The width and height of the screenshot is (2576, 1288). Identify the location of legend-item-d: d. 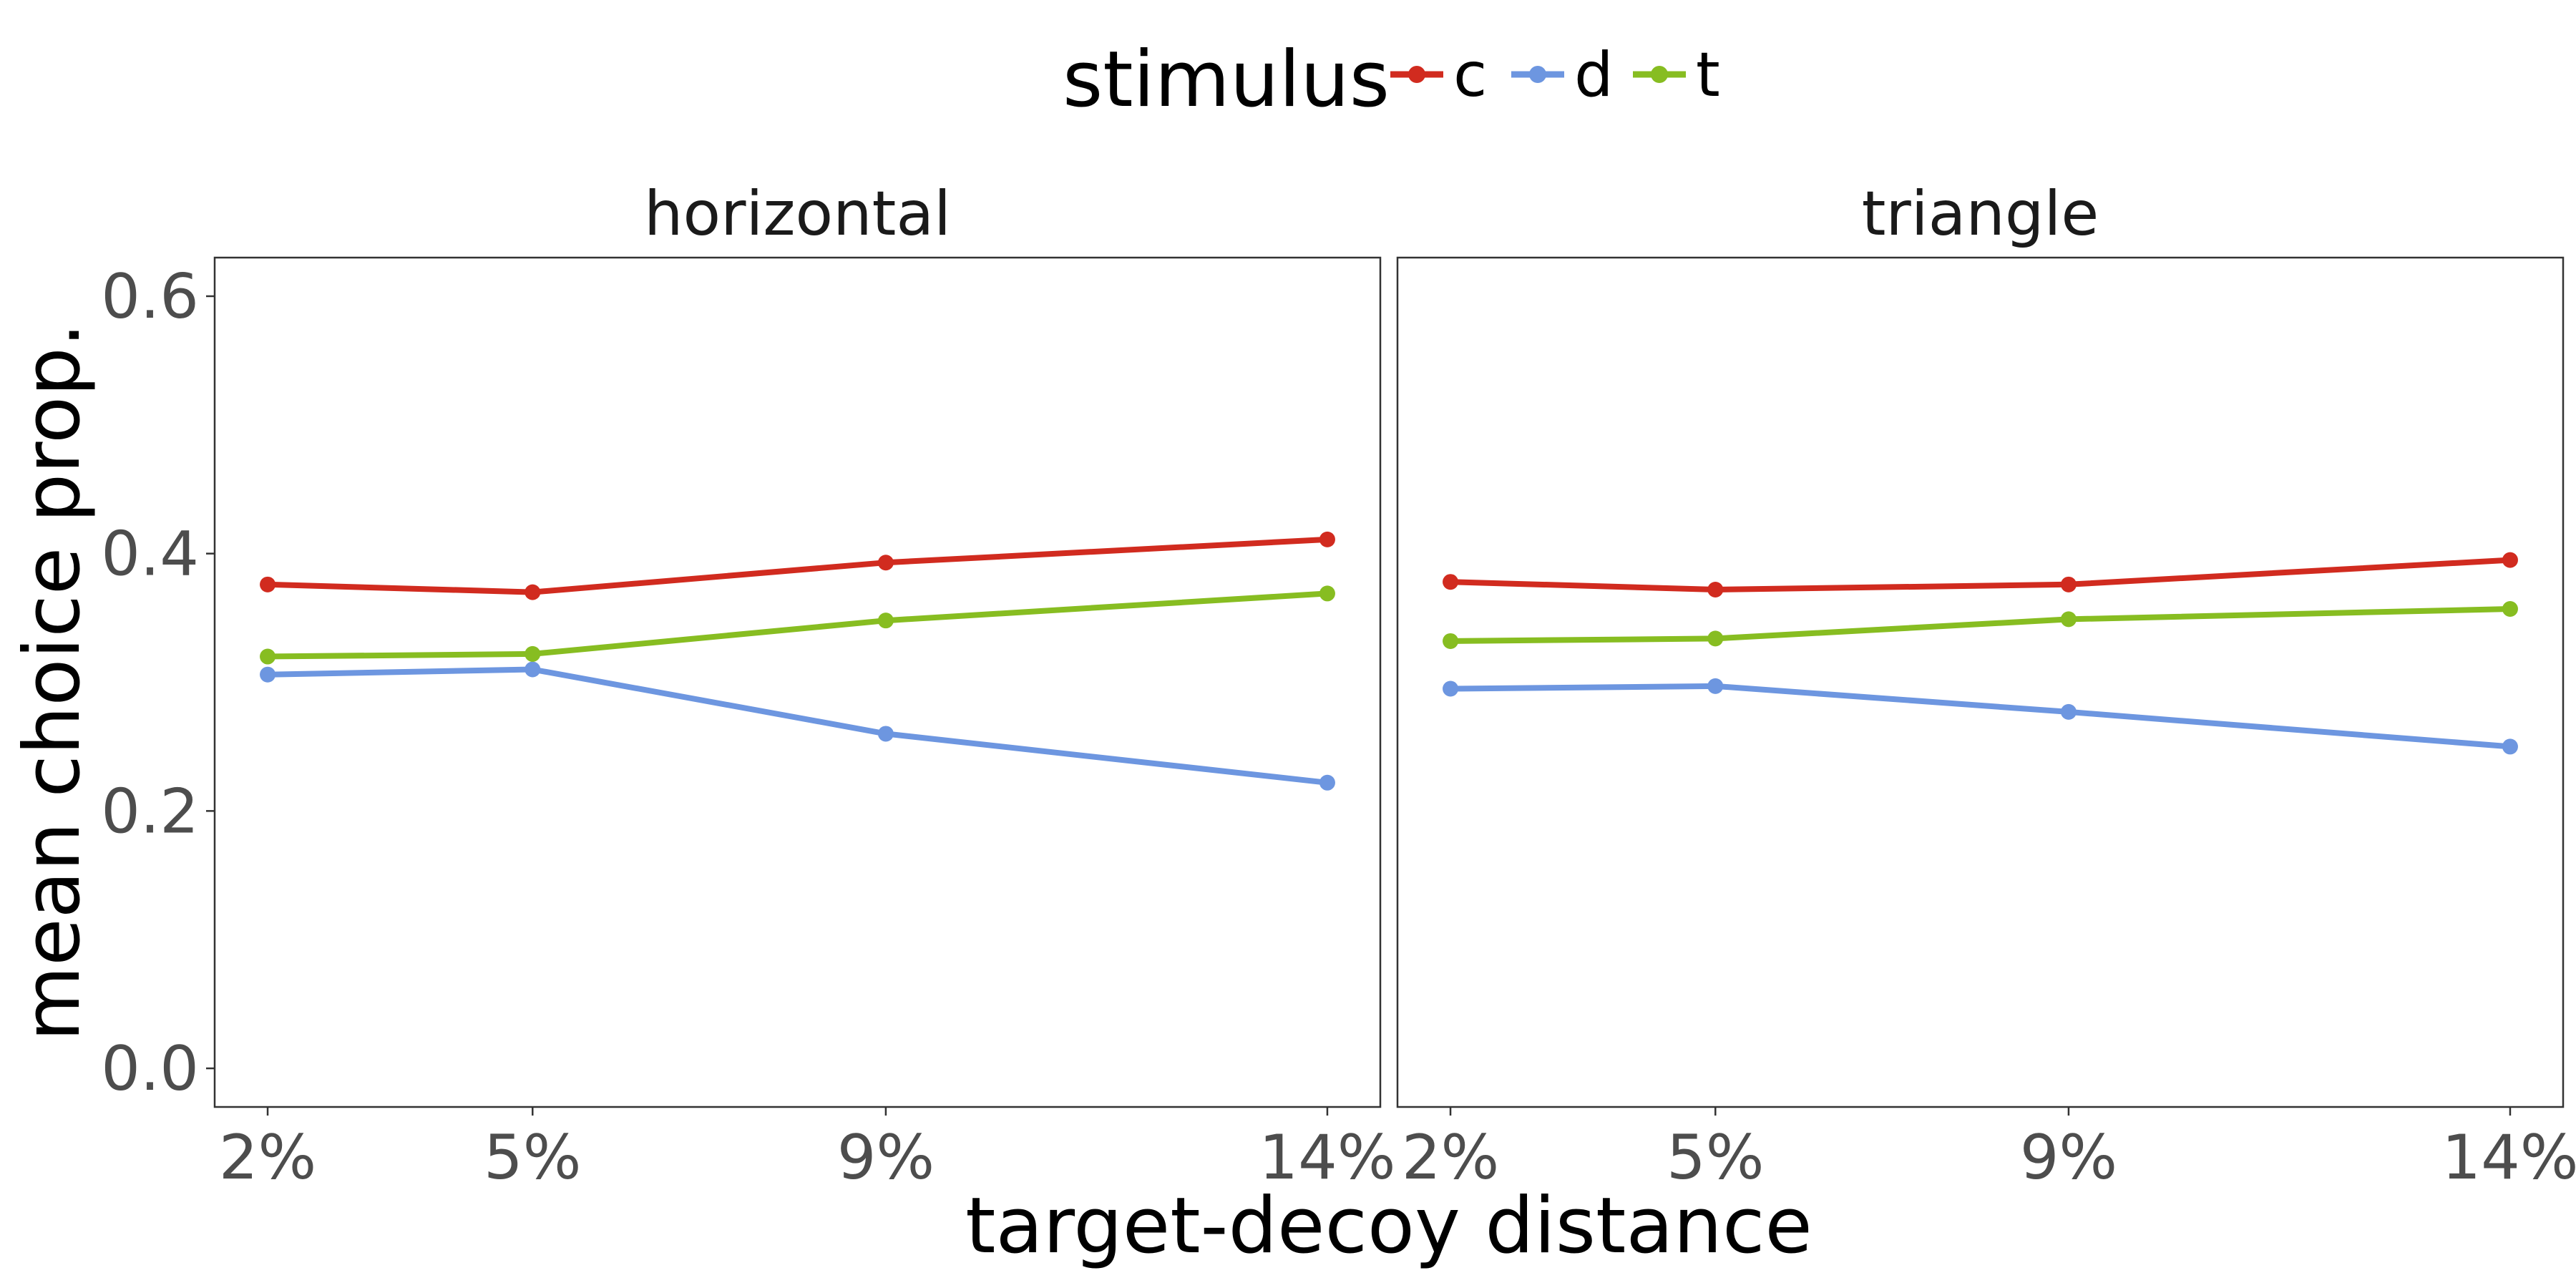
(1563, 75).